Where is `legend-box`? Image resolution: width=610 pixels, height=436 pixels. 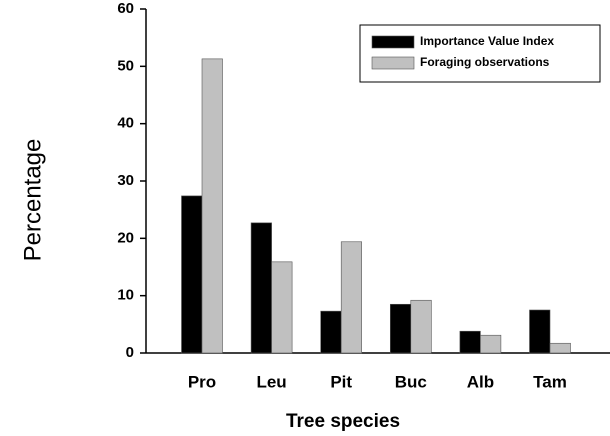 legend-box is located at coordinates (480, 53).